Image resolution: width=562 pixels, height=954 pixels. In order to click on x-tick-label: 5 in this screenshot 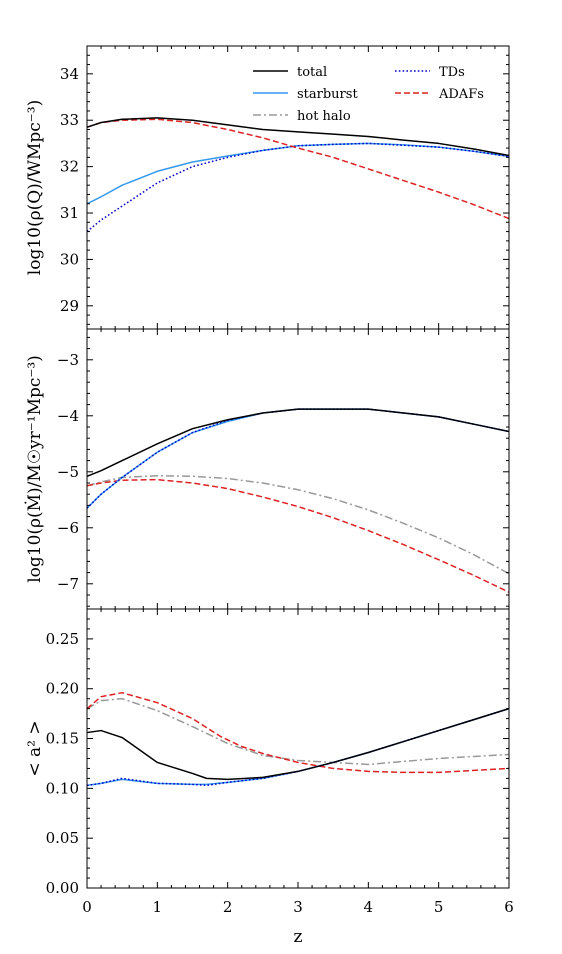, I will do `click(439, 907)`.